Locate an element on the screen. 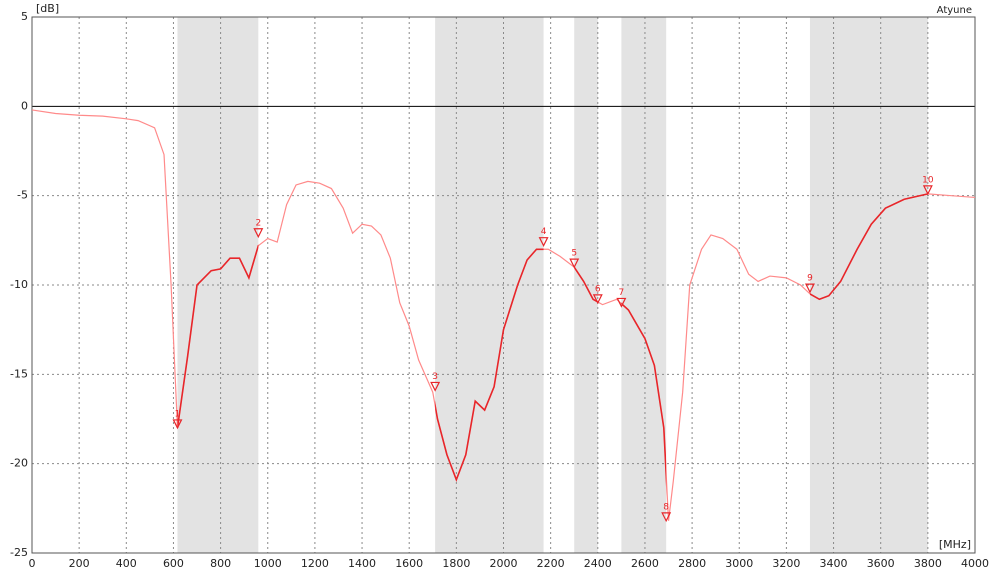 The image size is (989, 573). x-unit-bg is located at coordinates (955, 544).